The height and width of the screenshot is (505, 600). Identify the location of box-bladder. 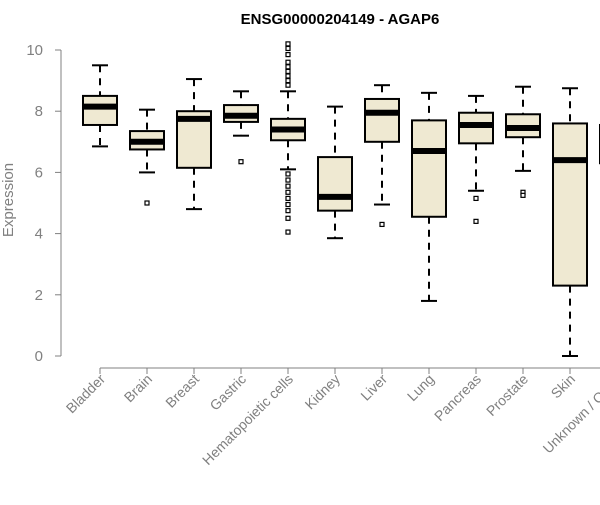
(100, 106).